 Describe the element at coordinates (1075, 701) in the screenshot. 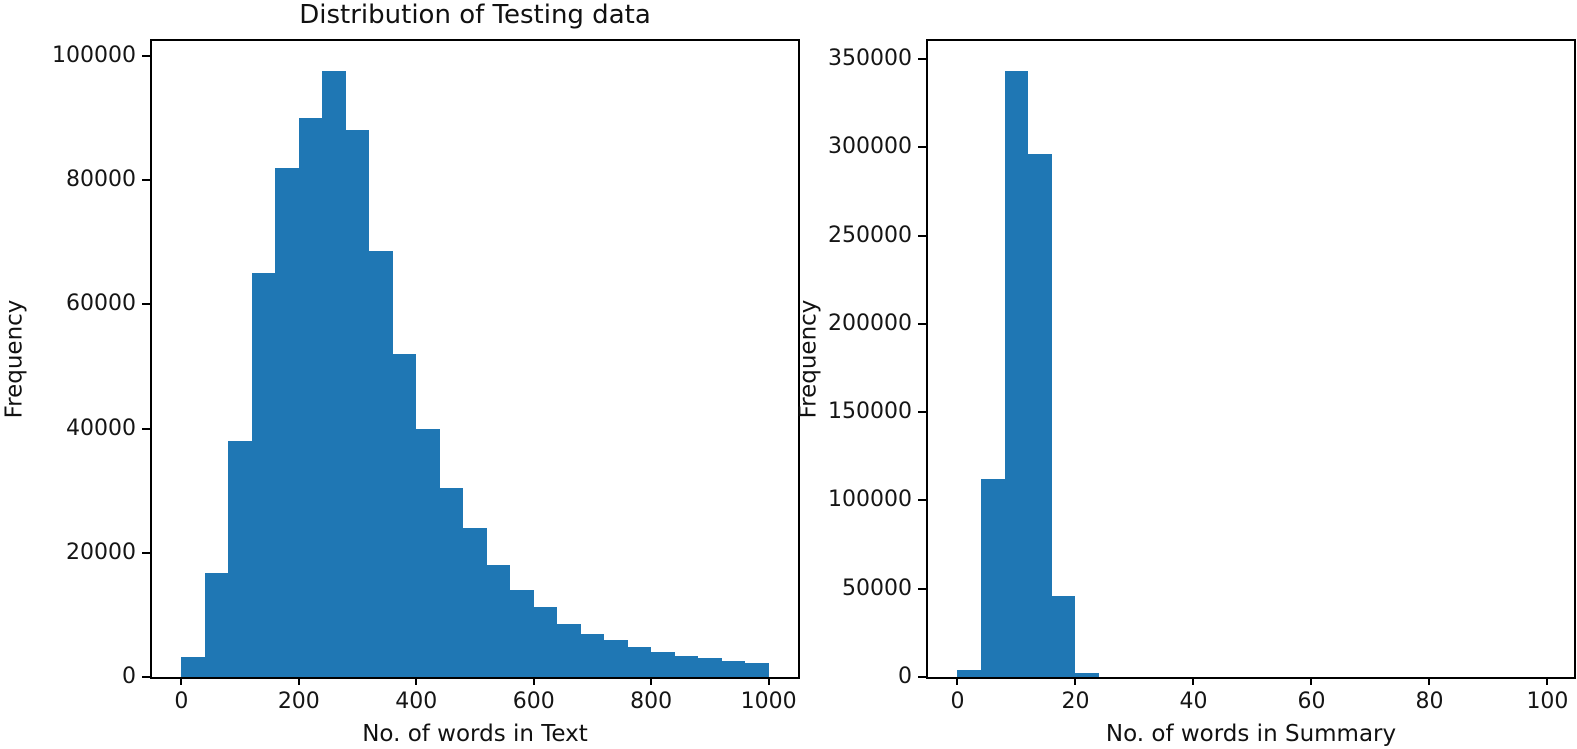

I see `x-tick-label: 20` at that location.